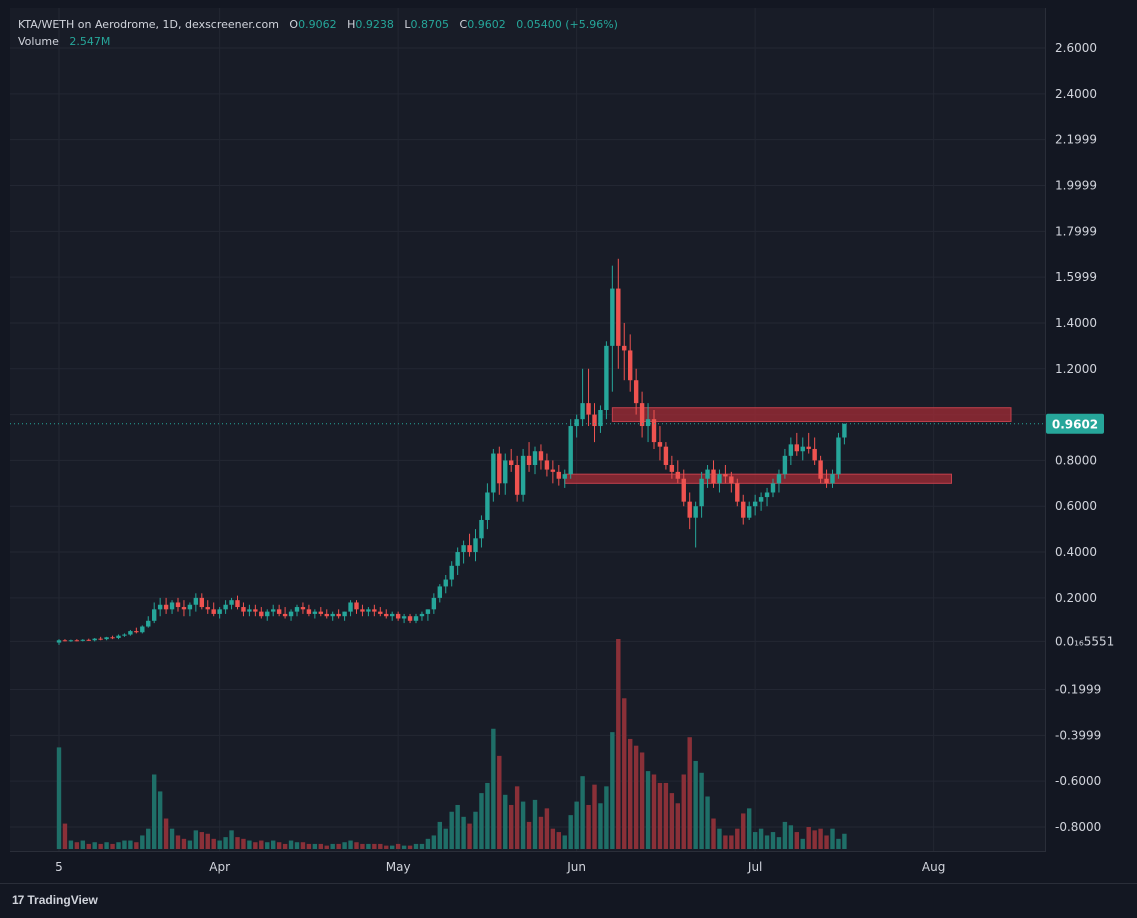  What do you see at coordinates (1076, 598) in the screenshot?
I see `y-axis-label: 0.2000` at bounding box center [1076, 598].